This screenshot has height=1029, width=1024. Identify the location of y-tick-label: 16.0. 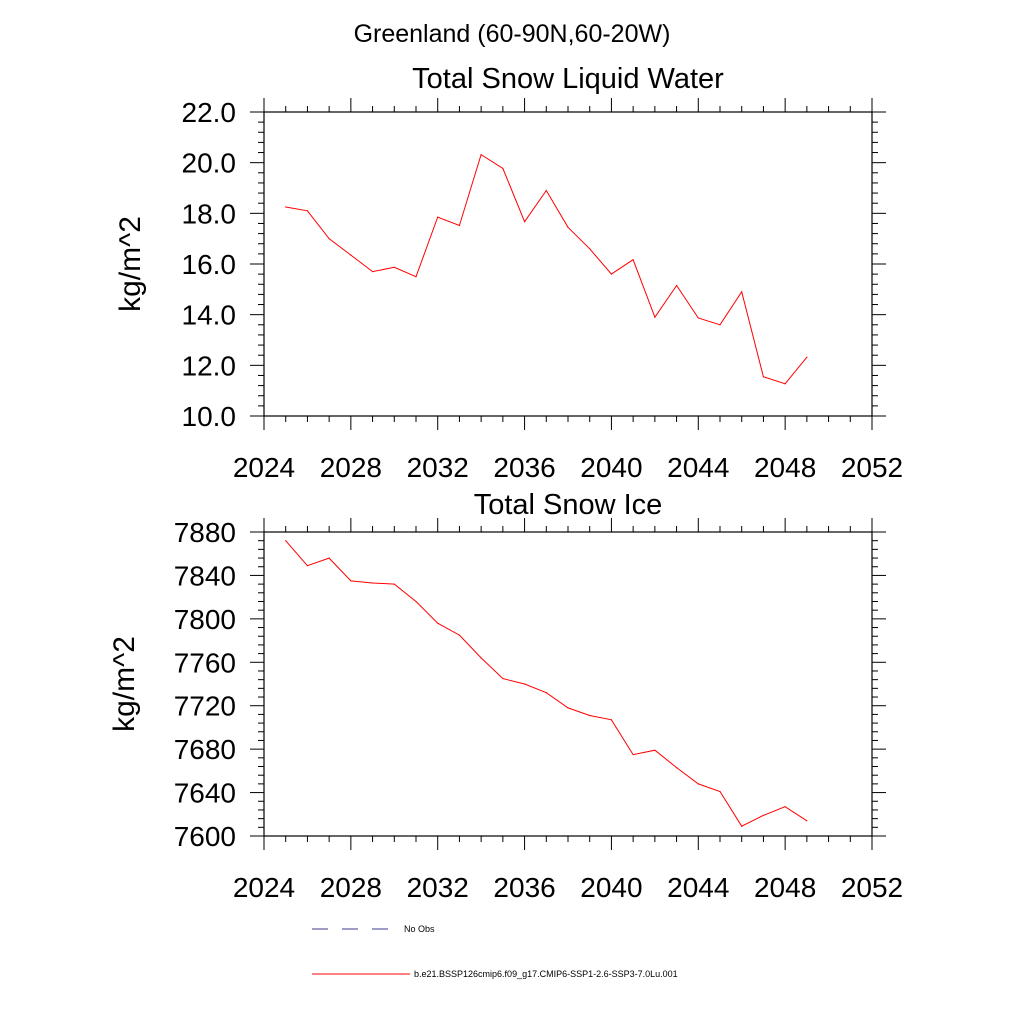
(209, 264).